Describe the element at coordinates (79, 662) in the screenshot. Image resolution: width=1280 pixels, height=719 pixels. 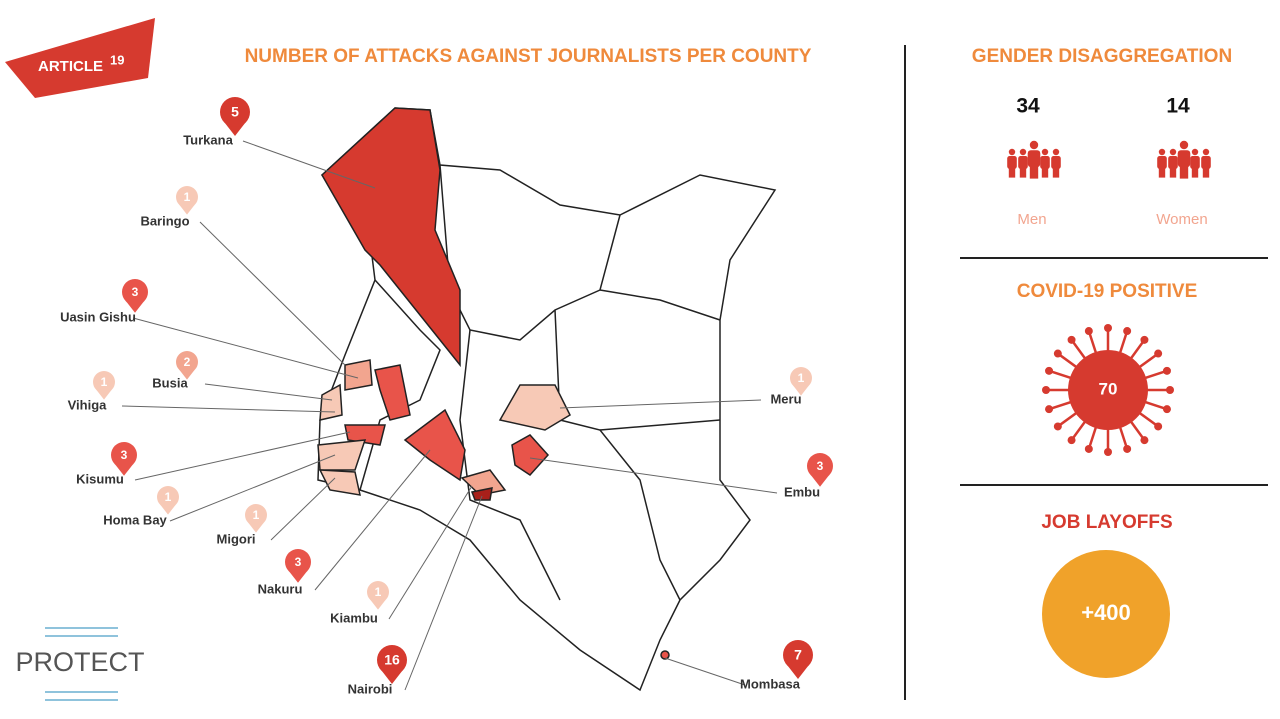
I see `protect-logo: PROTECT` at that location.